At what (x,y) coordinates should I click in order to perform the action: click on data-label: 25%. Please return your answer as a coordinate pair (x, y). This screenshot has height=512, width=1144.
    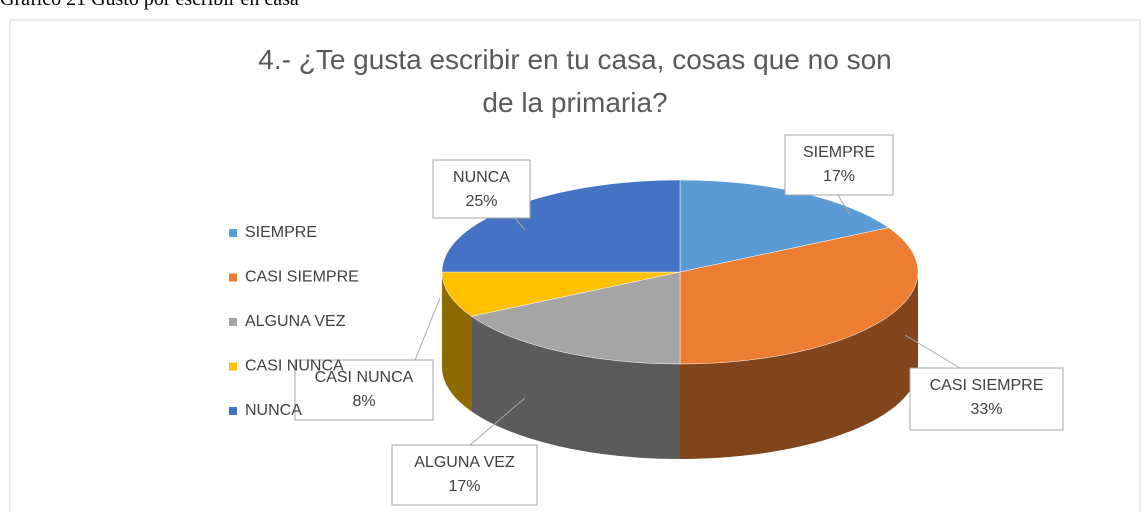
    Looking at the image, I should click on (481, 201).